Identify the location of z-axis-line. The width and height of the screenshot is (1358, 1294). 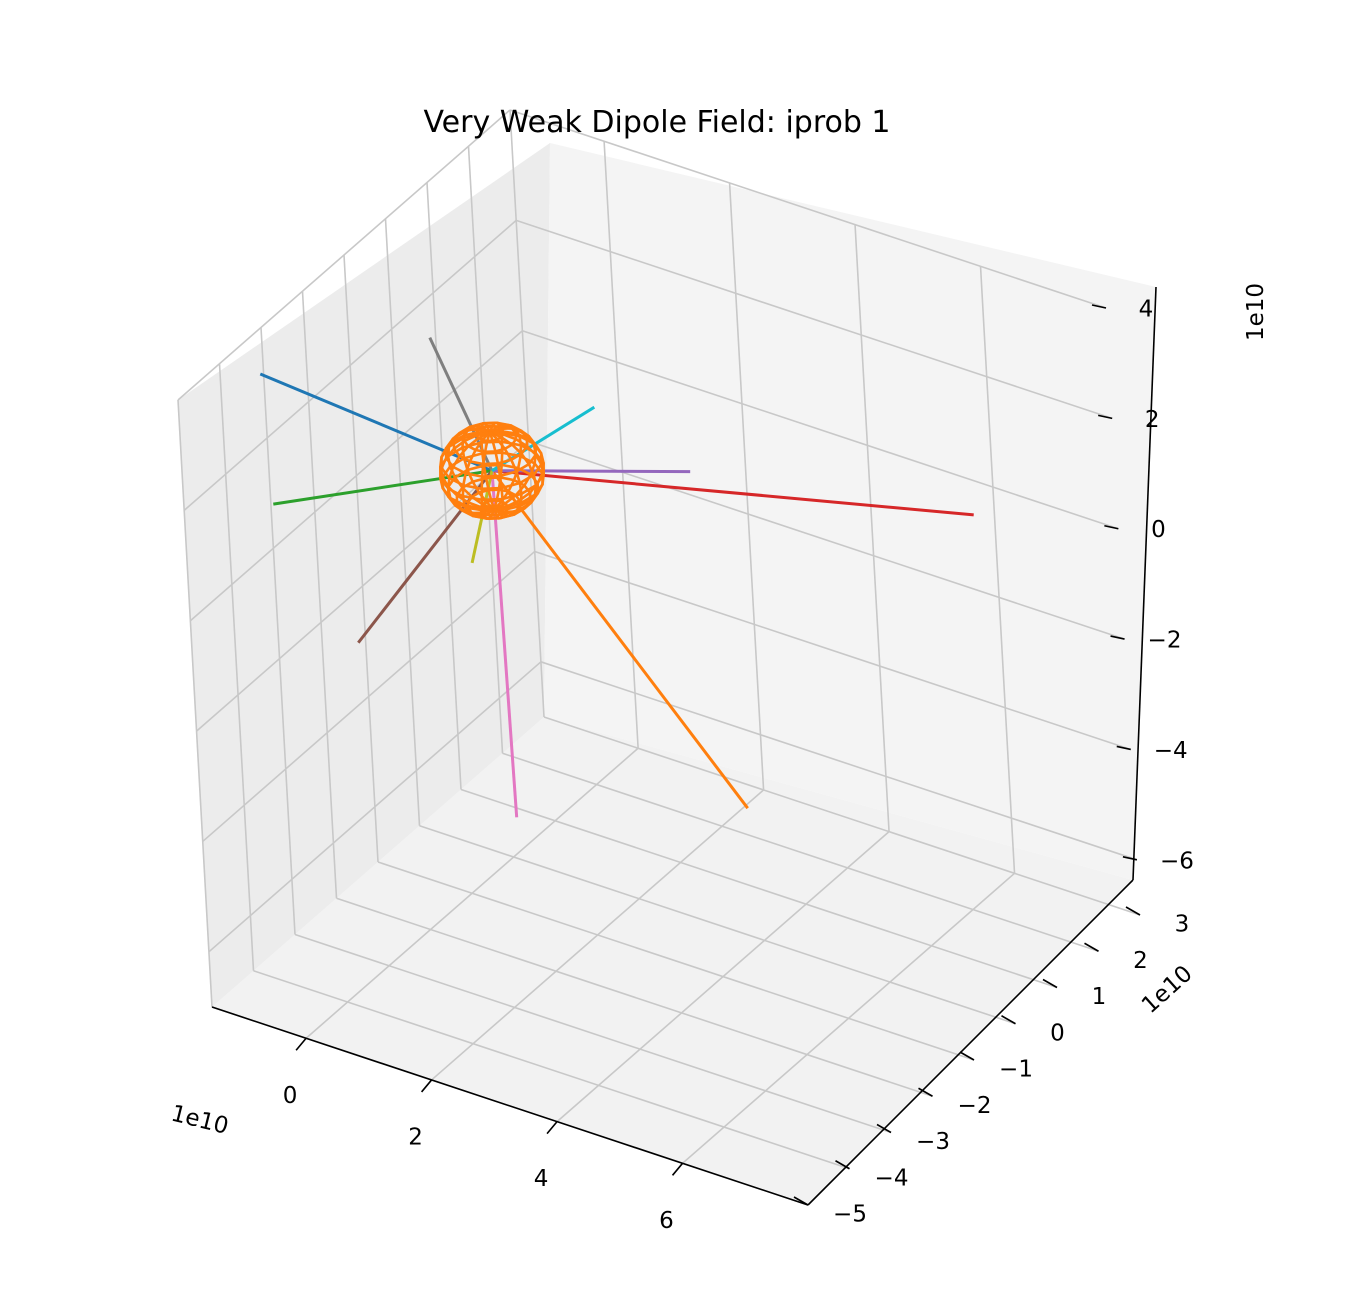
(1144, 583).